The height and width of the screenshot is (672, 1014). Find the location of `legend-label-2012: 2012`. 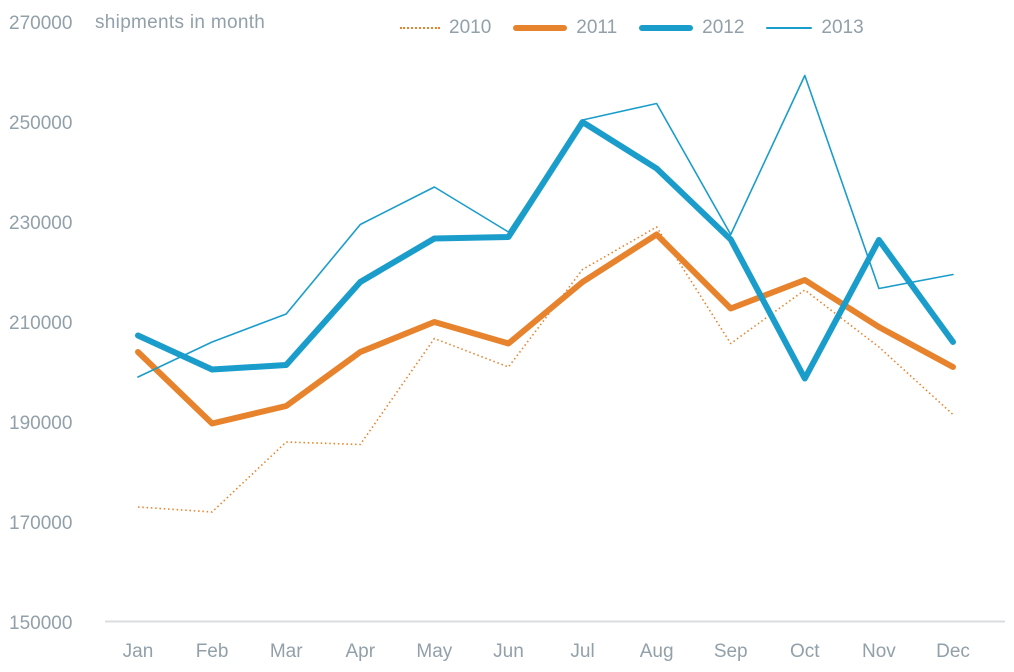

legend-label-2012: 2012 is located at coordinates (723, 27).